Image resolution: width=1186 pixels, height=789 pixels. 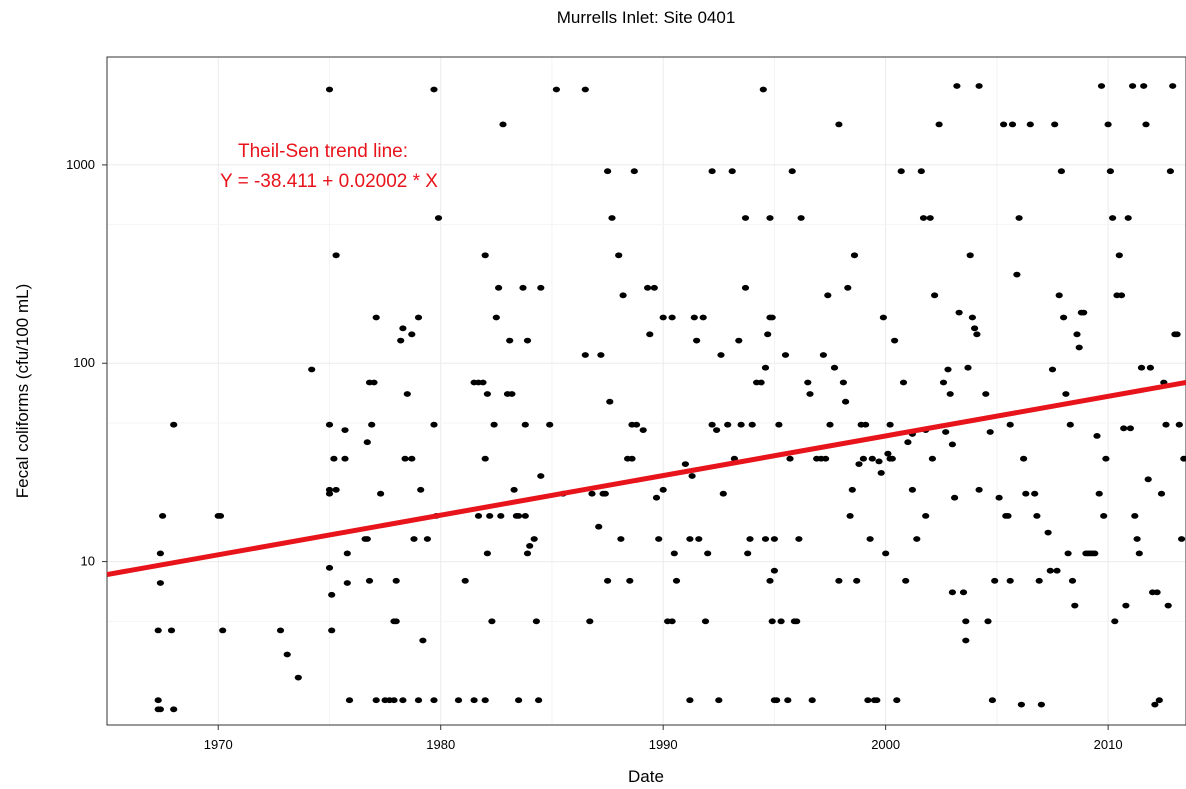 I want to click on chart-title: Murrells Inlet: Site 0401, so click(x=646, y=17).